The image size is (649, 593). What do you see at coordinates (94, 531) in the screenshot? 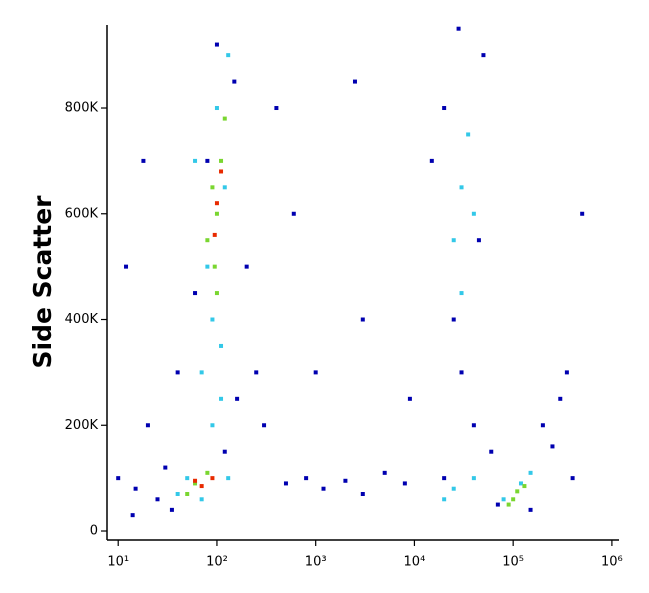
I see `y-tick-label: 0` at bounding box center [94, 531].